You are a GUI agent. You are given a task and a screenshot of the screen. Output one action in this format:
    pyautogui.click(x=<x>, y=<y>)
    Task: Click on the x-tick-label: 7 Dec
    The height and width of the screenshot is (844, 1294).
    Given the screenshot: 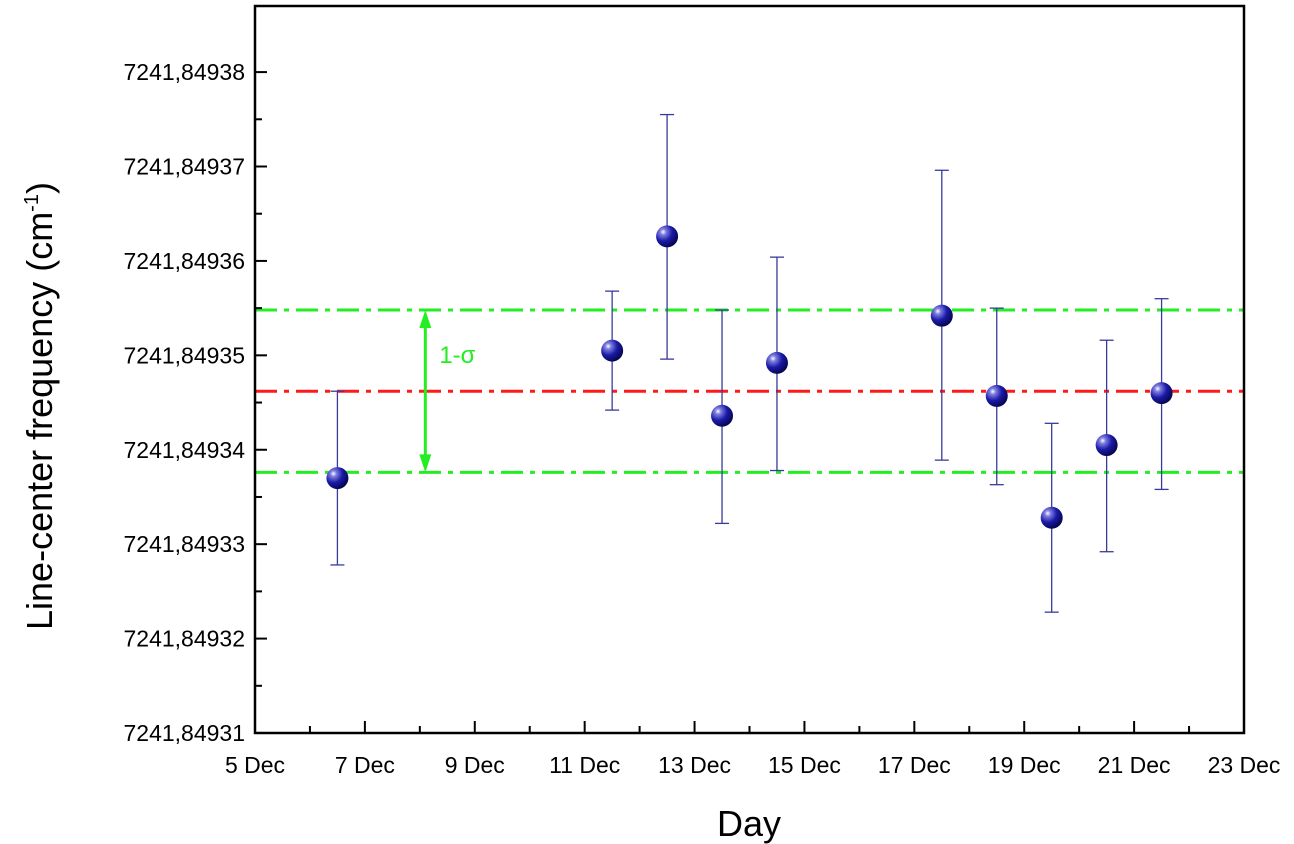 What is the action you would take?
    pyautogui.click(x=365, y=765)
    